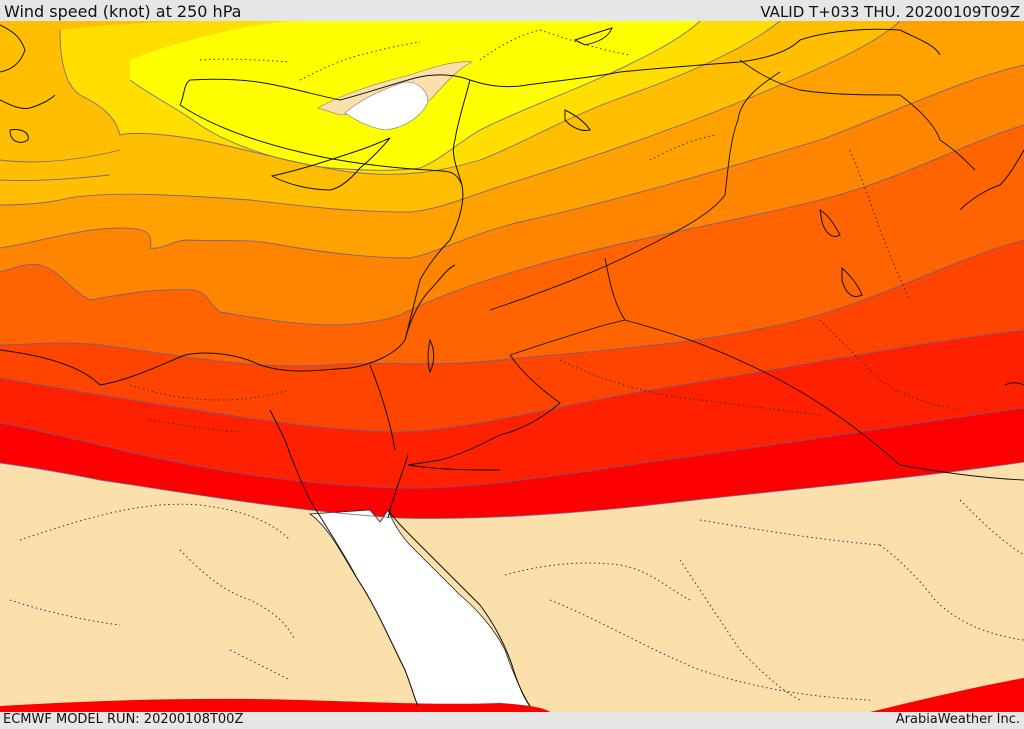 The image size is (1024, 729). Describe the element at coordinates (957, 719) in the screenshot. I see `brand-label: ArabiaWeather Inc.` at that location.